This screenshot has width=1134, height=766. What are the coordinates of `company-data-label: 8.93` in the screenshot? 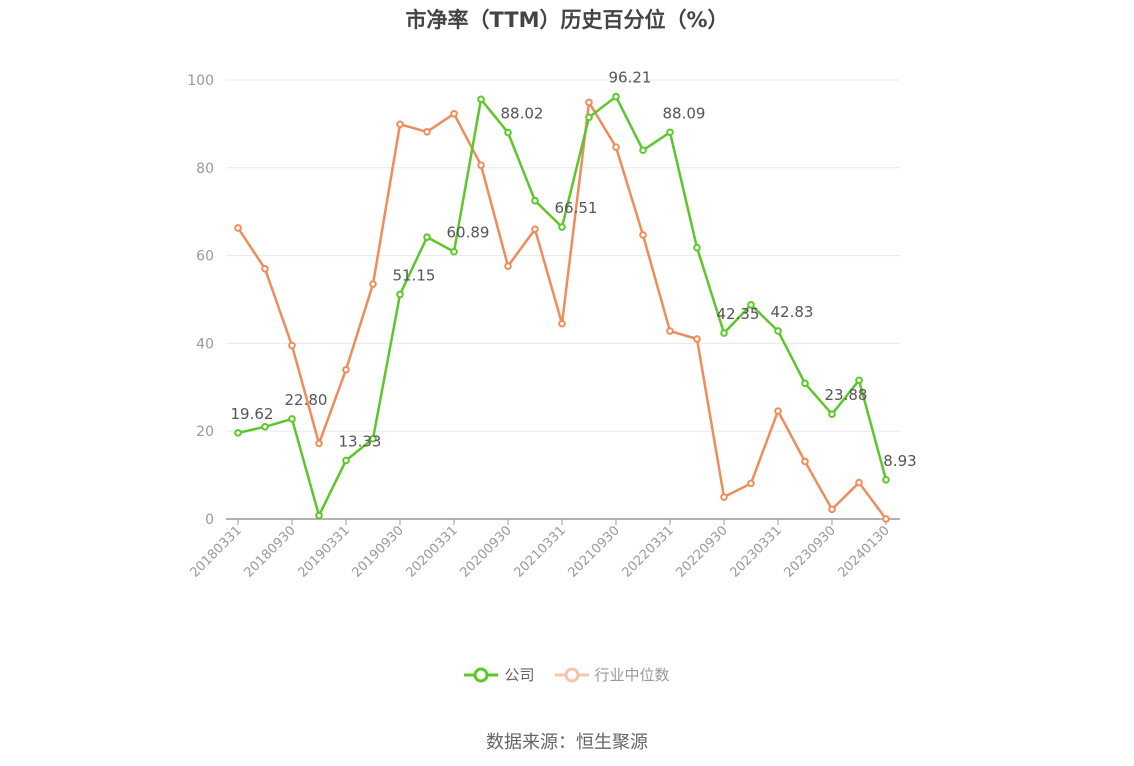 It's located at (899, 461).